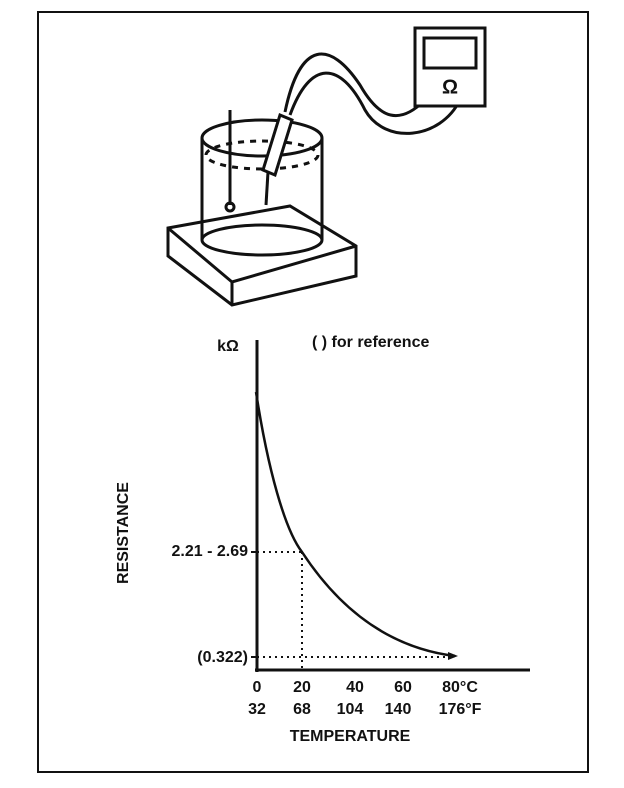  I want to click on x-label-f: 140, so click(398, 709).